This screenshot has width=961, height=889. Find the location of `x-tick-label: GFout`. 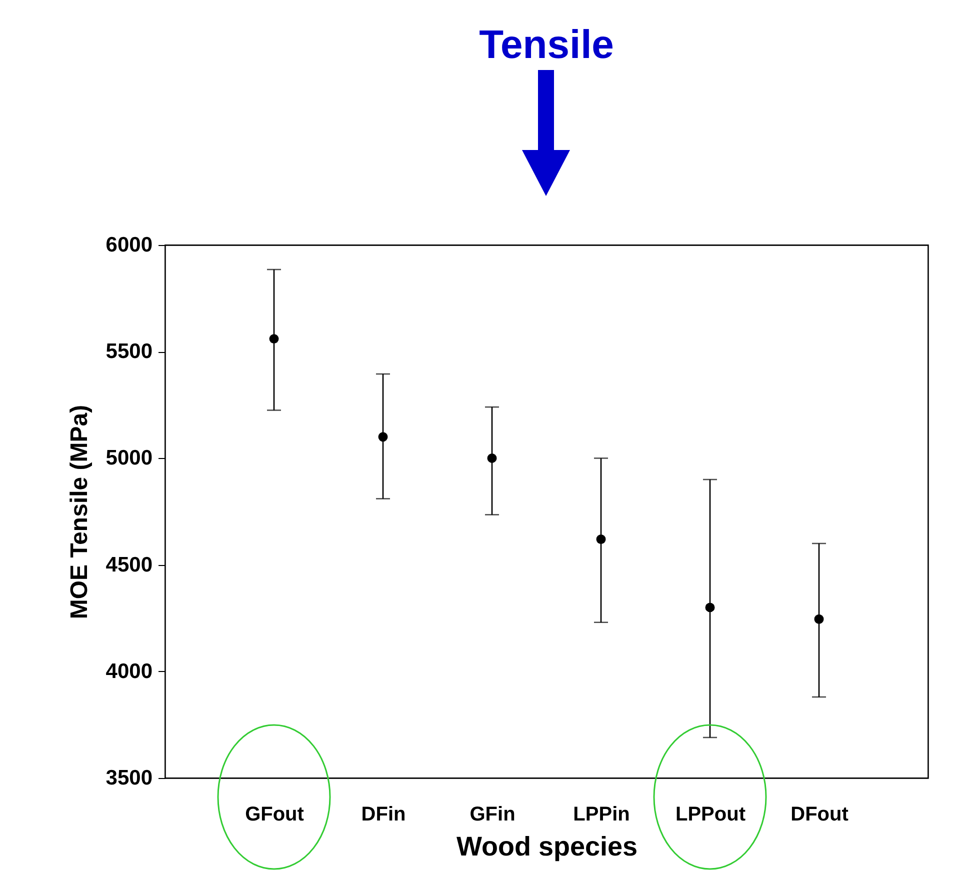

x-tick-label: GFout is located at coordinates (274, 815).